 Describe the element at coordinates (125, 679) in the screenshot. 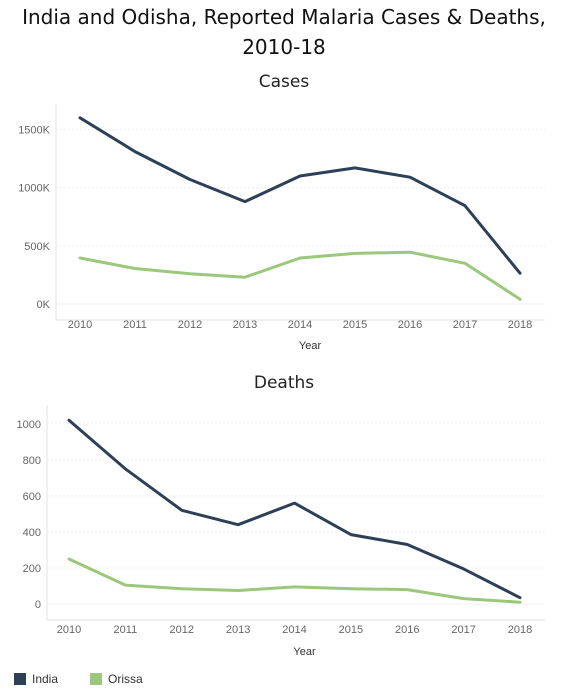

I see `legend-label-orissa: Orissa` at that location.